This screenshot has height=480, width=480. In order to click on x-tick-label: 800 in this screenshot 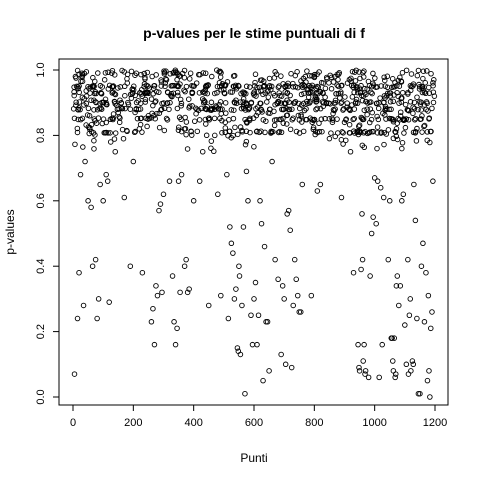, I will do `click(314, 423)`.